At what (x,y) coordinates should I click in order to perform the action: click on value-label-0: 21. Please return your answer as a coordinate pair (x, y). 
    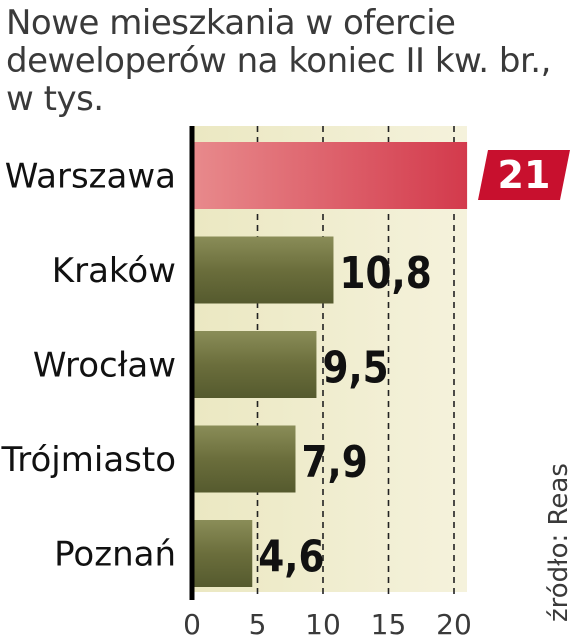
    Looking at the image, I should click on (524, 175).